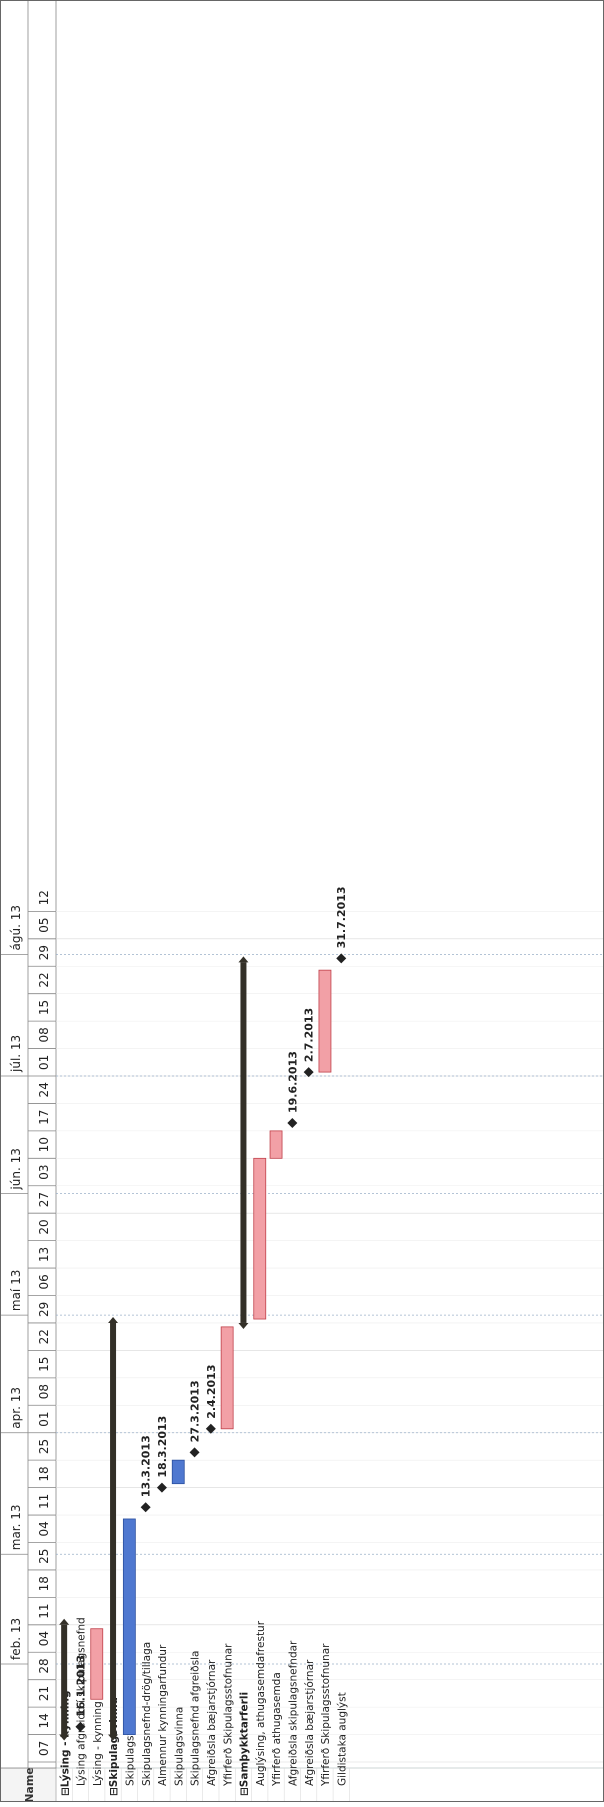 This screenshot has width=604, height=1807. What do you see at coordinates (195, 1411) in the screenshot?
I see `milestone-label: 27.3.2013` at bounding box center [195, 1411].